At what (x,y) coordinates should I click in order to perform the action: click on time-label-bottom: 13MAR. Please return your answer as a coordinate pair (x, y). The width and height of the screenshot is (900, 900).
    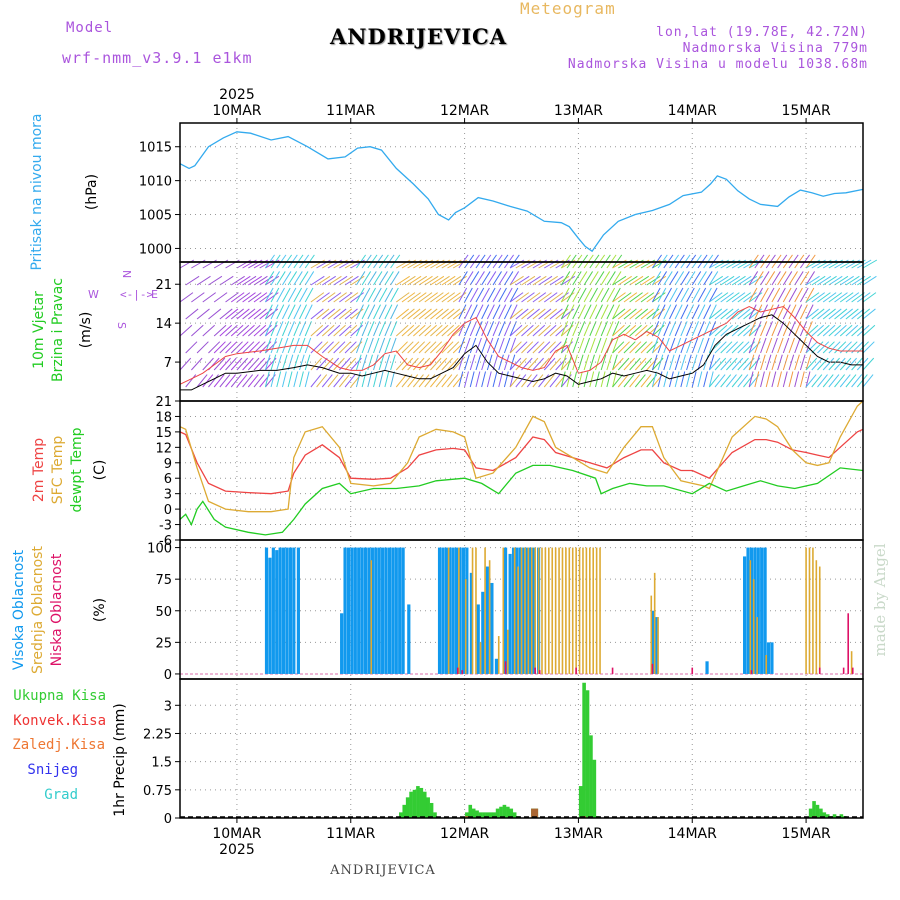
    Looking at the image, I should click on (578, 834).